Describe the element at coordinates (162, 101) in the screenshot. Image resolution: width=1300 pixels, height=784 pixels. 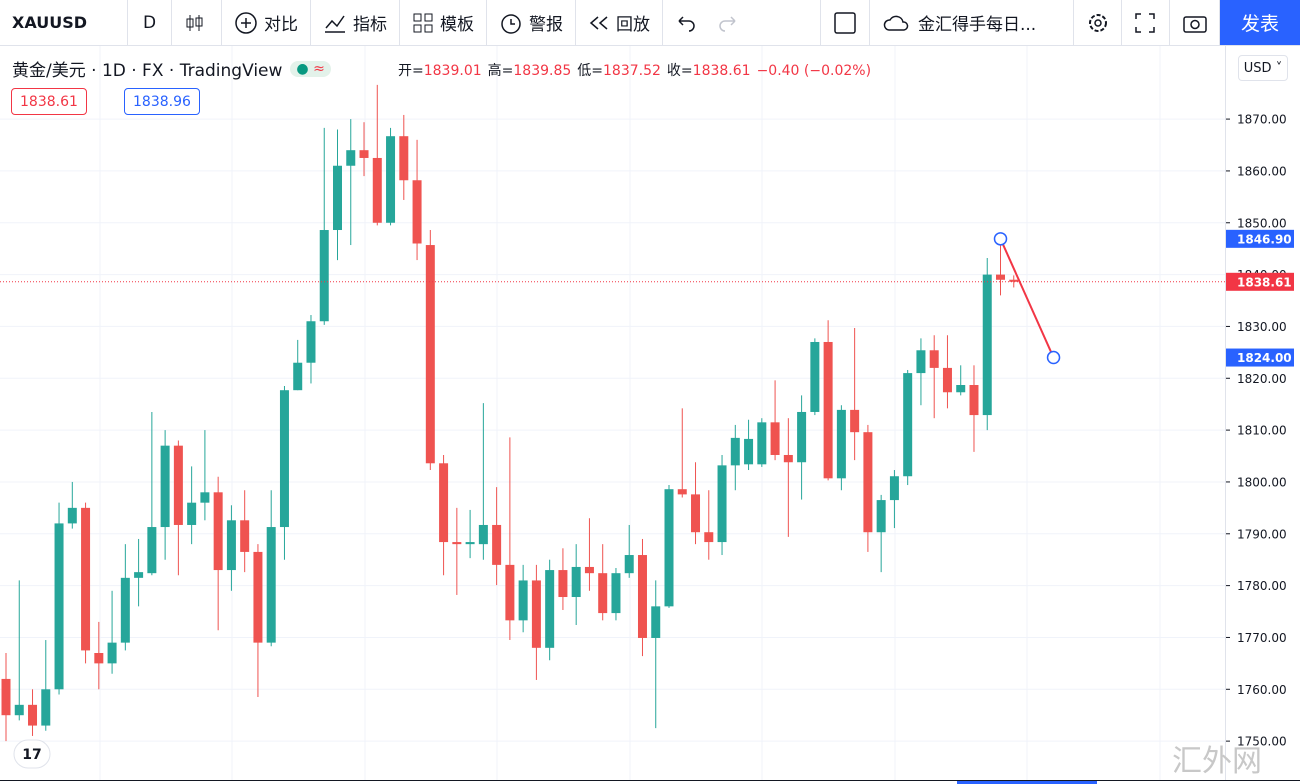
I see `ask: 1838.96` at that location.